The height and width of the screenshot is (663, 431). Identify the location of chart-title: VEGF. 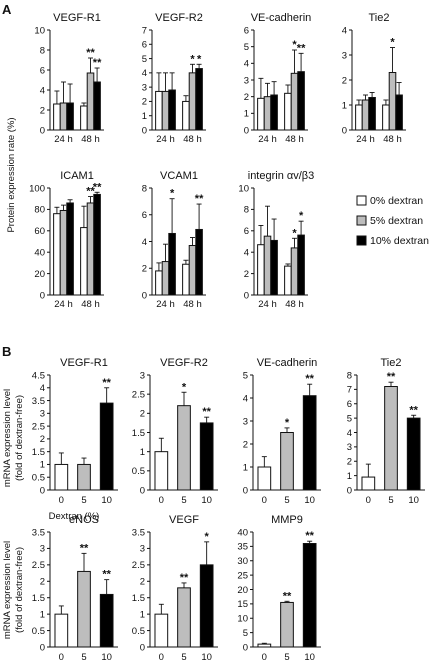
(184, 520).